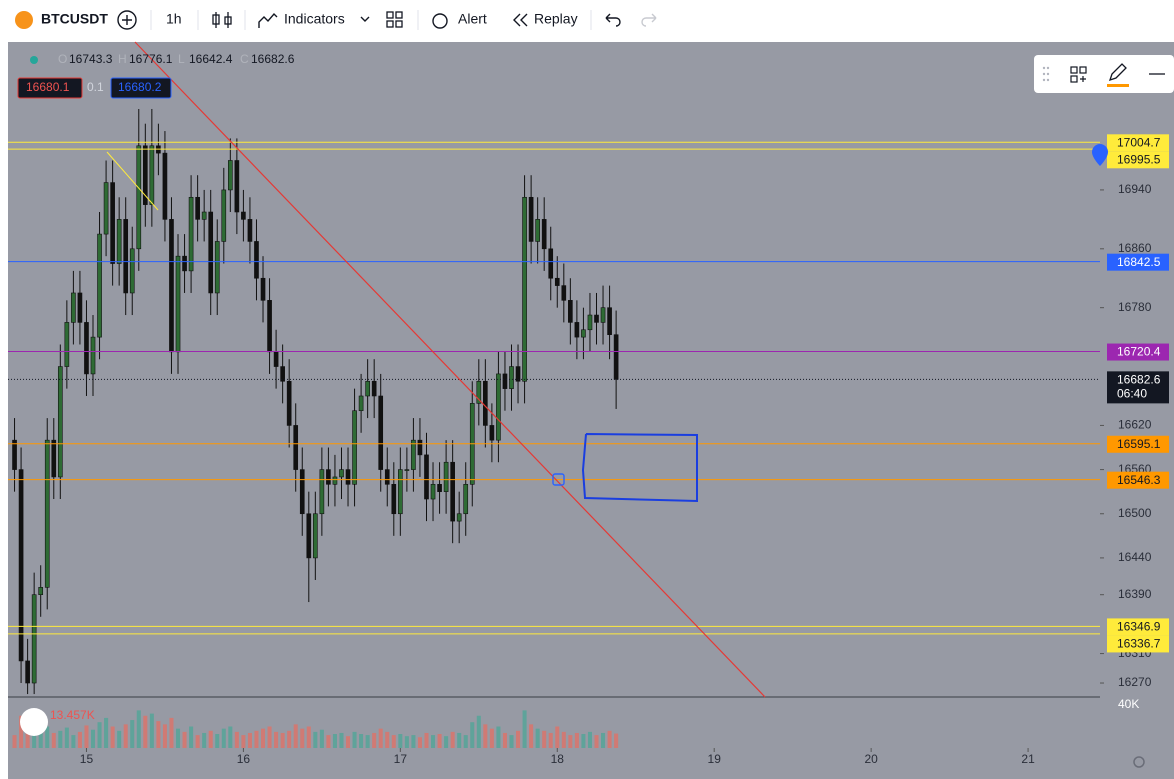 Image resolution: width=1174 pixels, height=779 pixels. What do you see at coordinates (401, 759) in the screenshot?
I see `x-tick-label: 17` at bounding box center [401, 759].